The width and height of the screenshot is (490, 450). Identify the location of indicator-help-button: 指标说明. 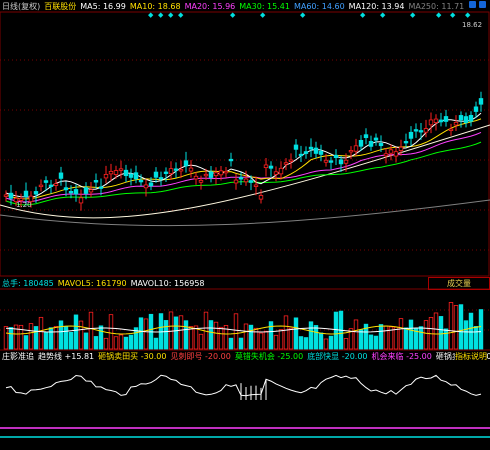
(471, 356).